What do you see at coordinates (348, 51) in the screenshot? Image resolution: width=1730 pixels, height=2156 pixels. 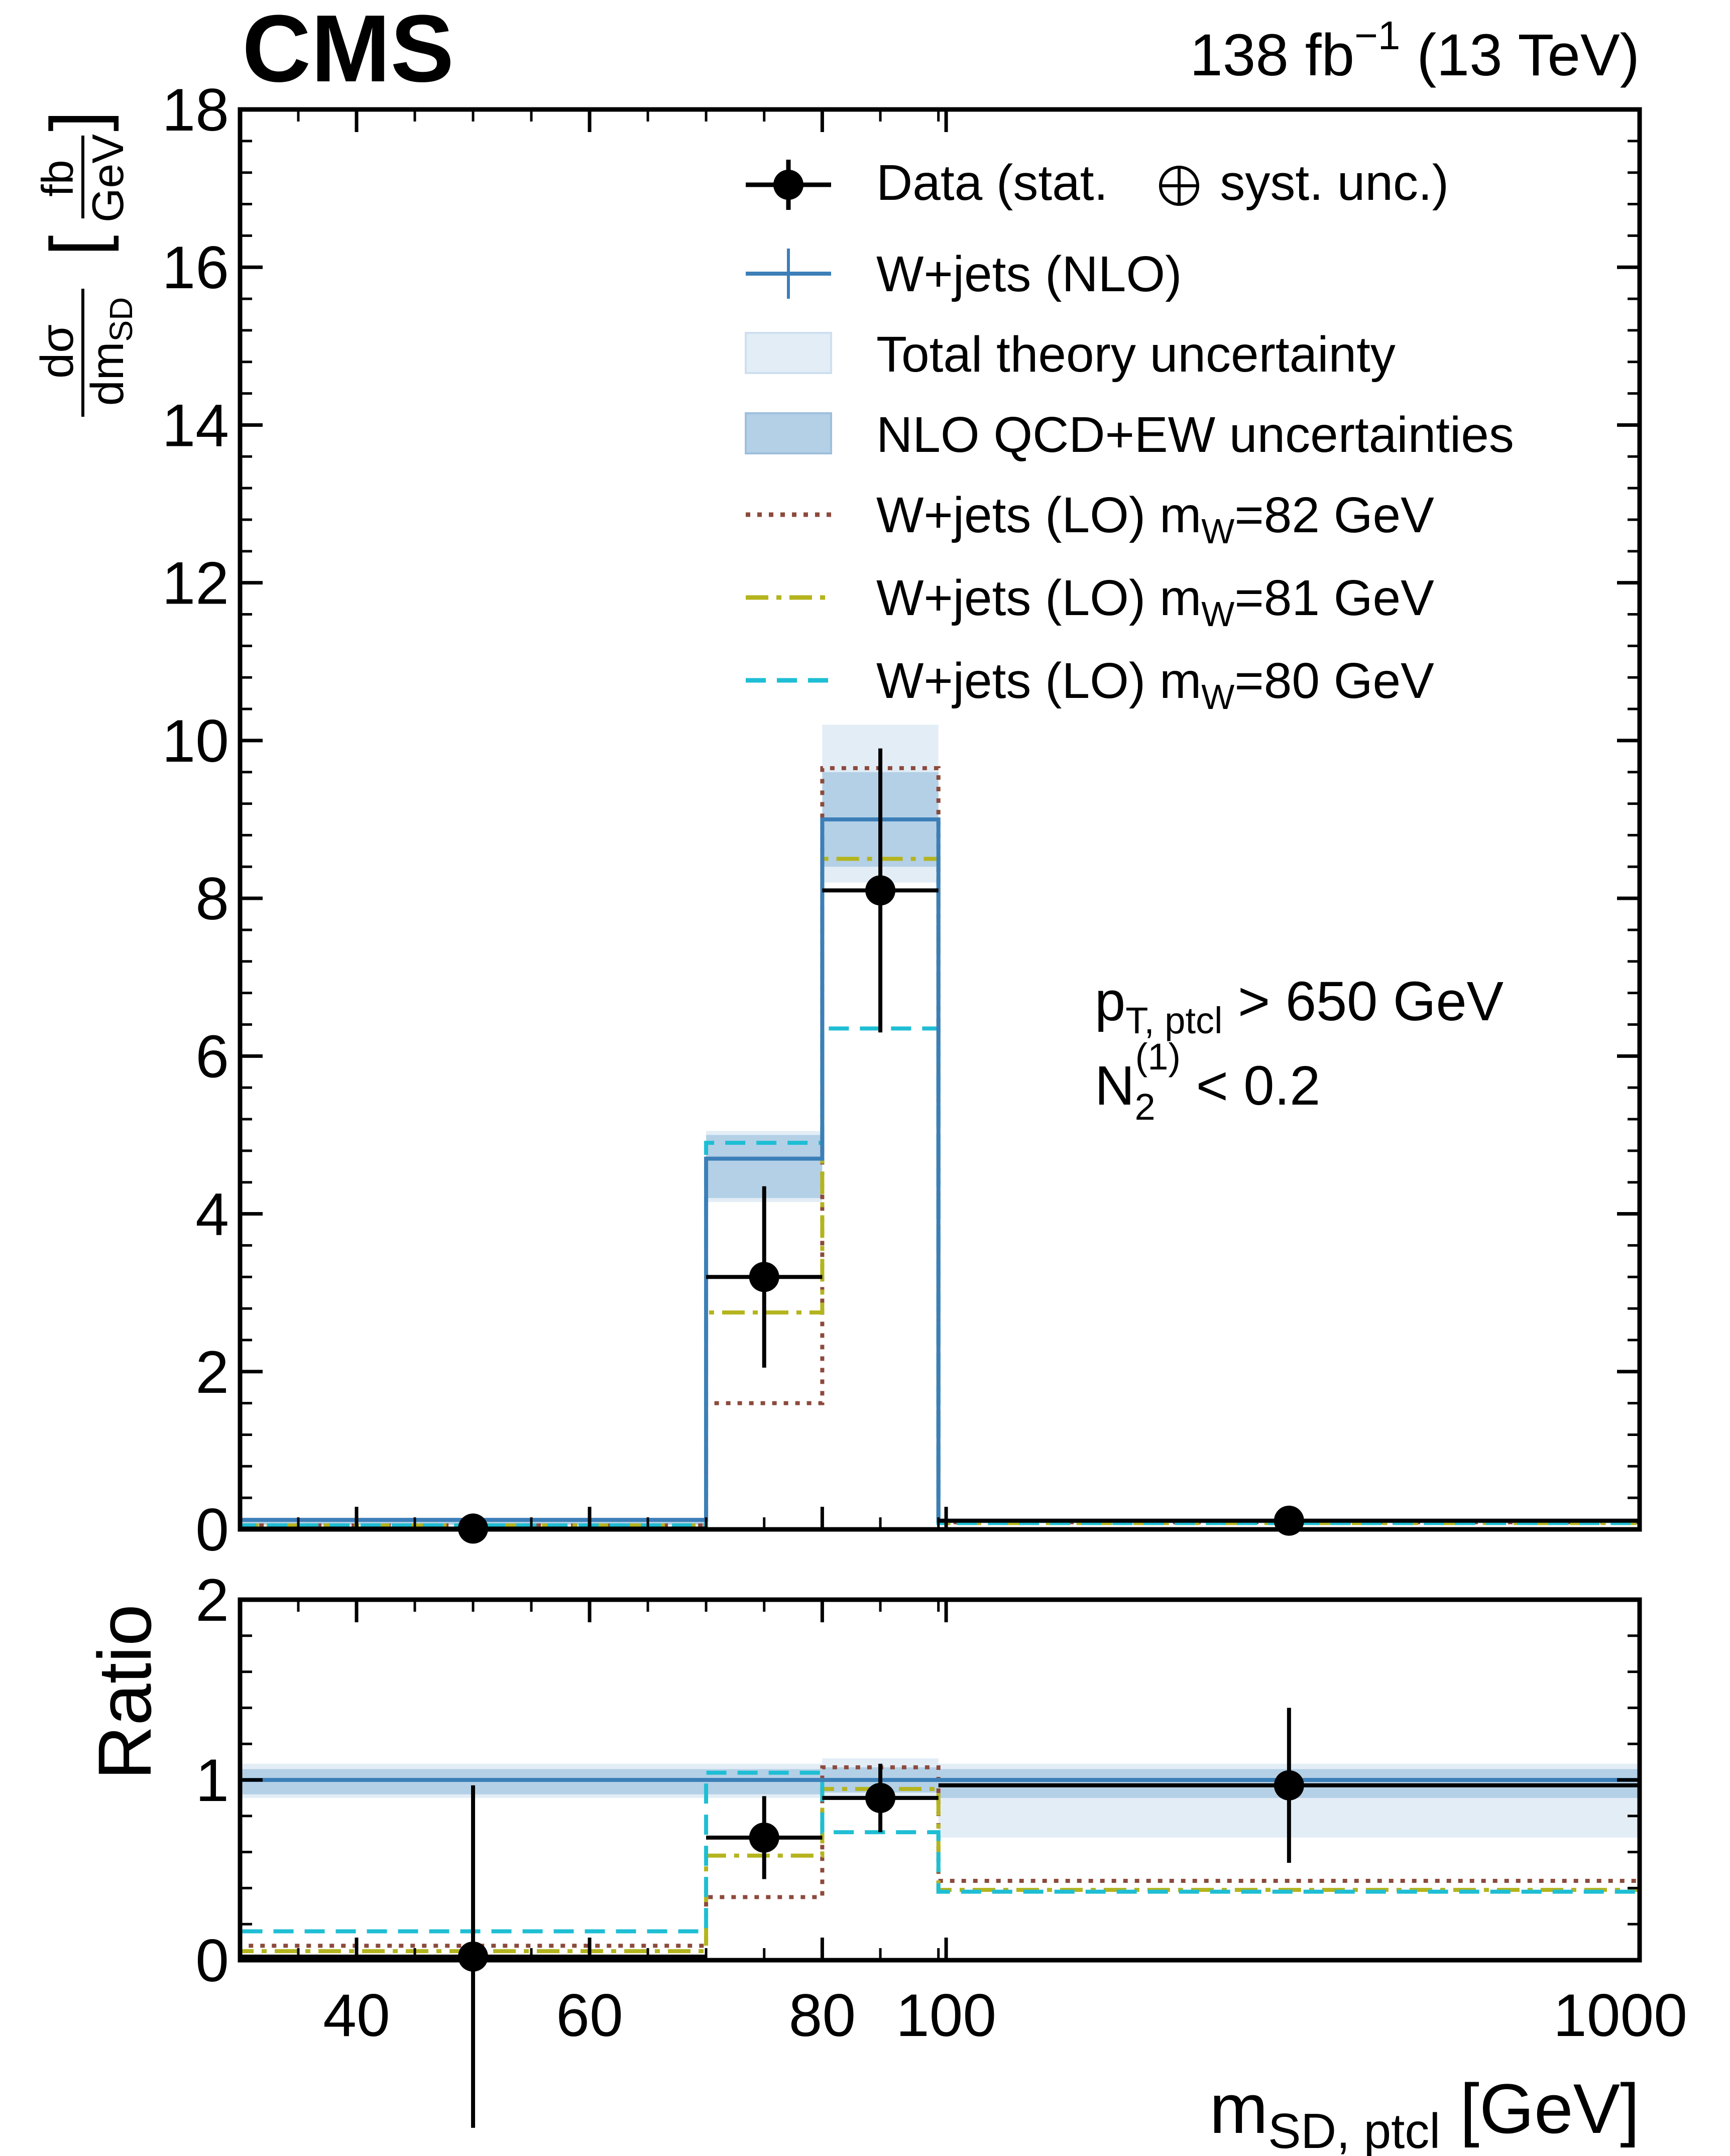 I see `experiment-label: CMS` at bounding box center [348, 51].